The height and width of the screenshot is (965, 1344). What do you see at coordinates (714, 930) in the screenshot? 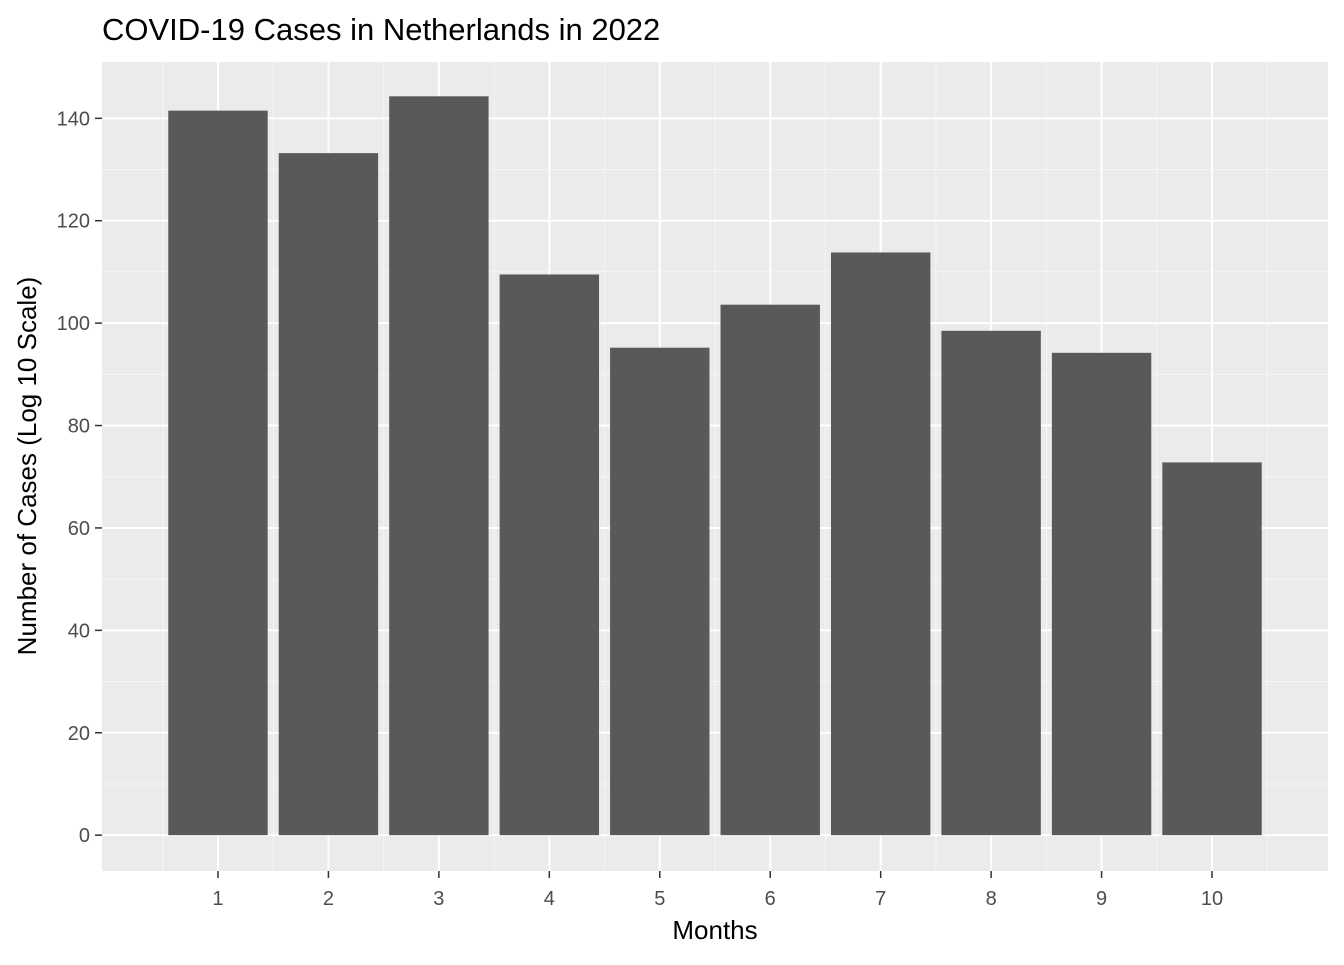
I see `x-axis-title: Months` at bounding box center [714, 930].